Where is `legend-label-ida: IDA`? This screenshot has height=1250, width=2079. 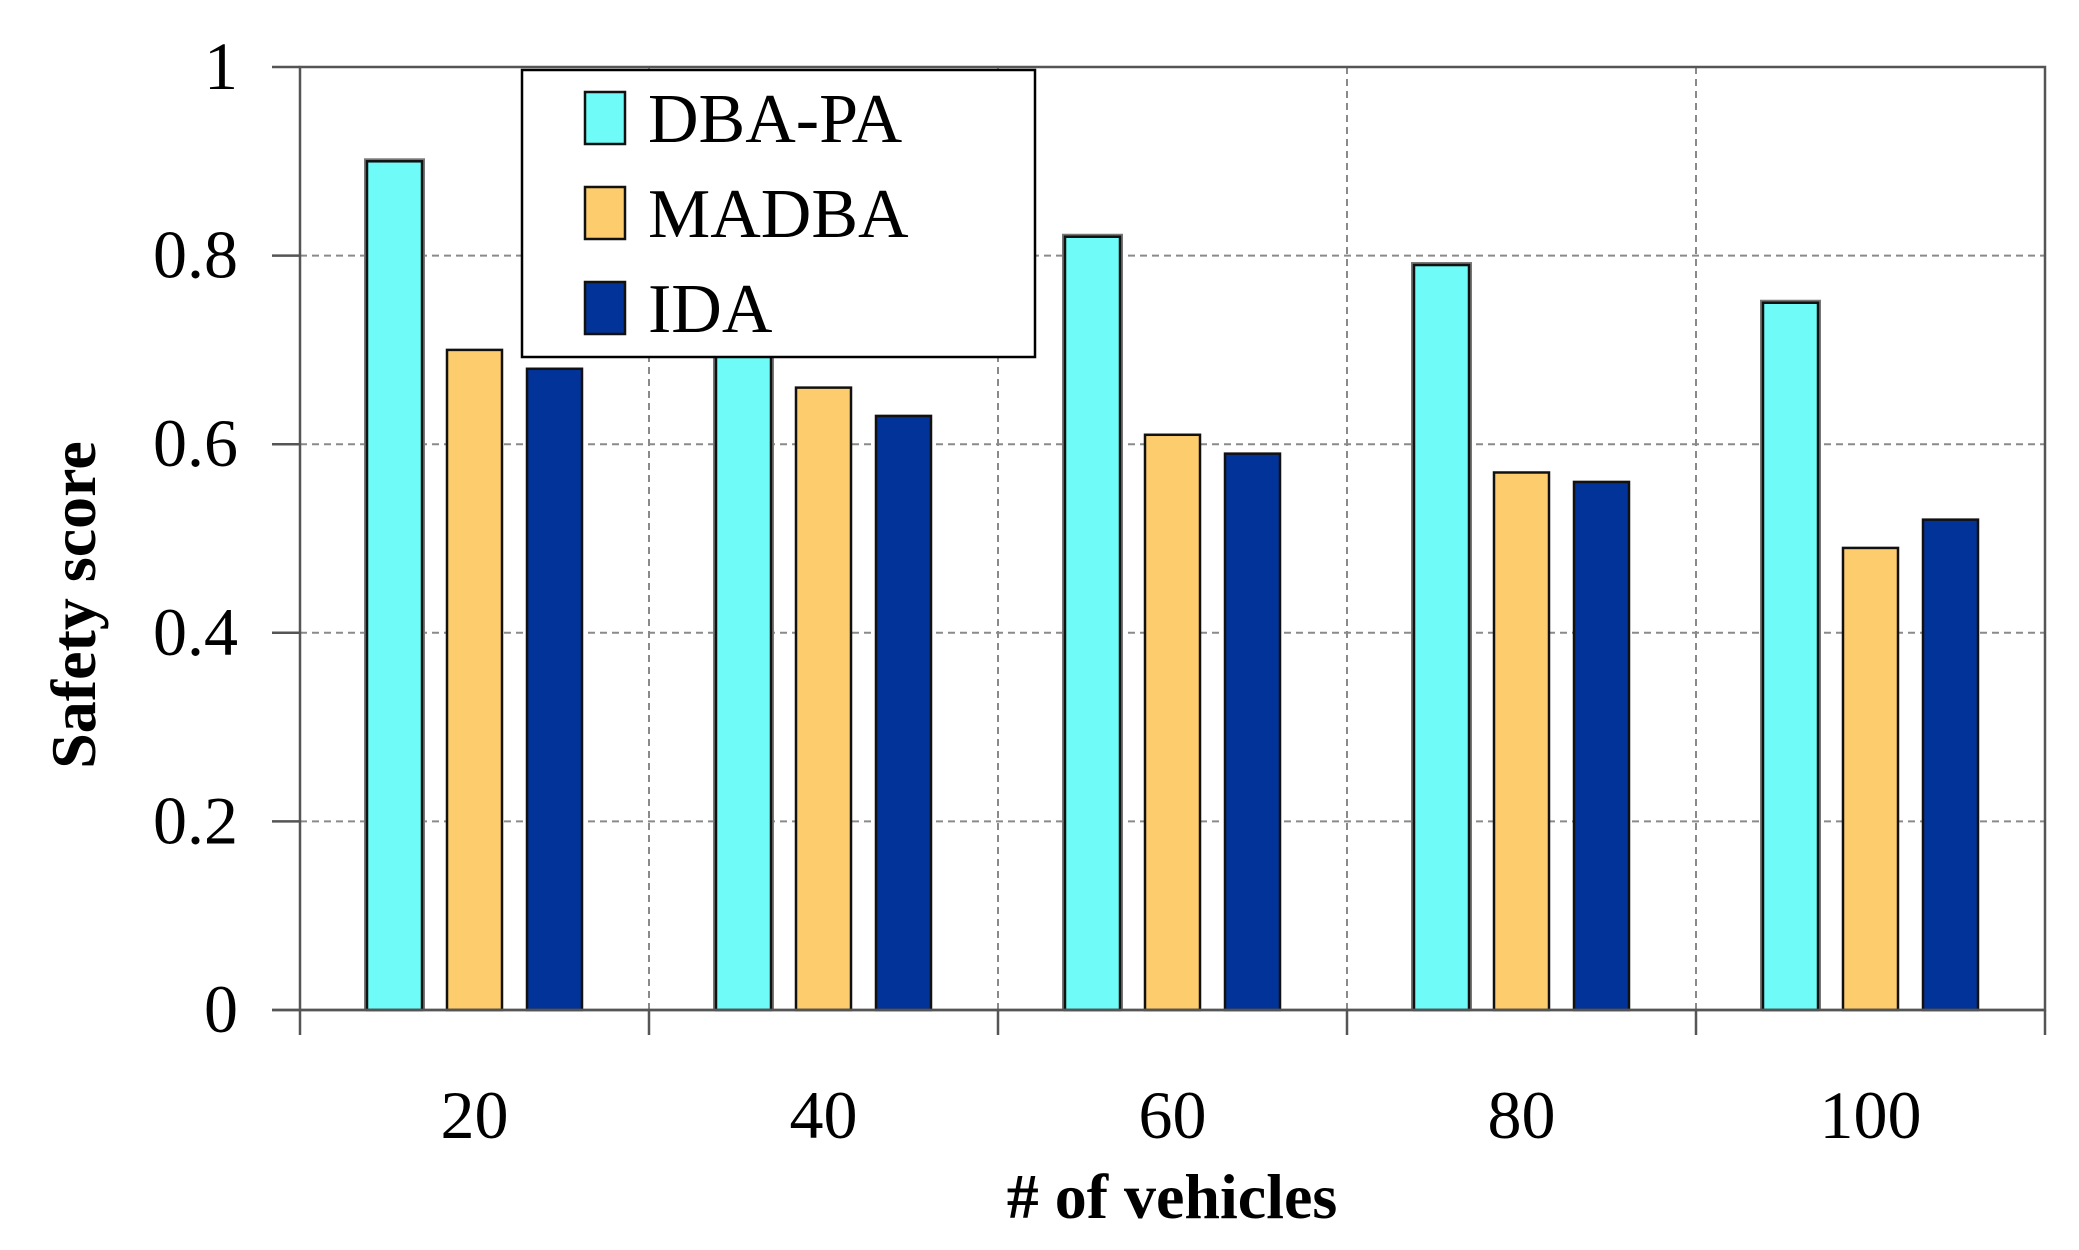 legend-label-ida: IDA is located at coordinates (710, 309).